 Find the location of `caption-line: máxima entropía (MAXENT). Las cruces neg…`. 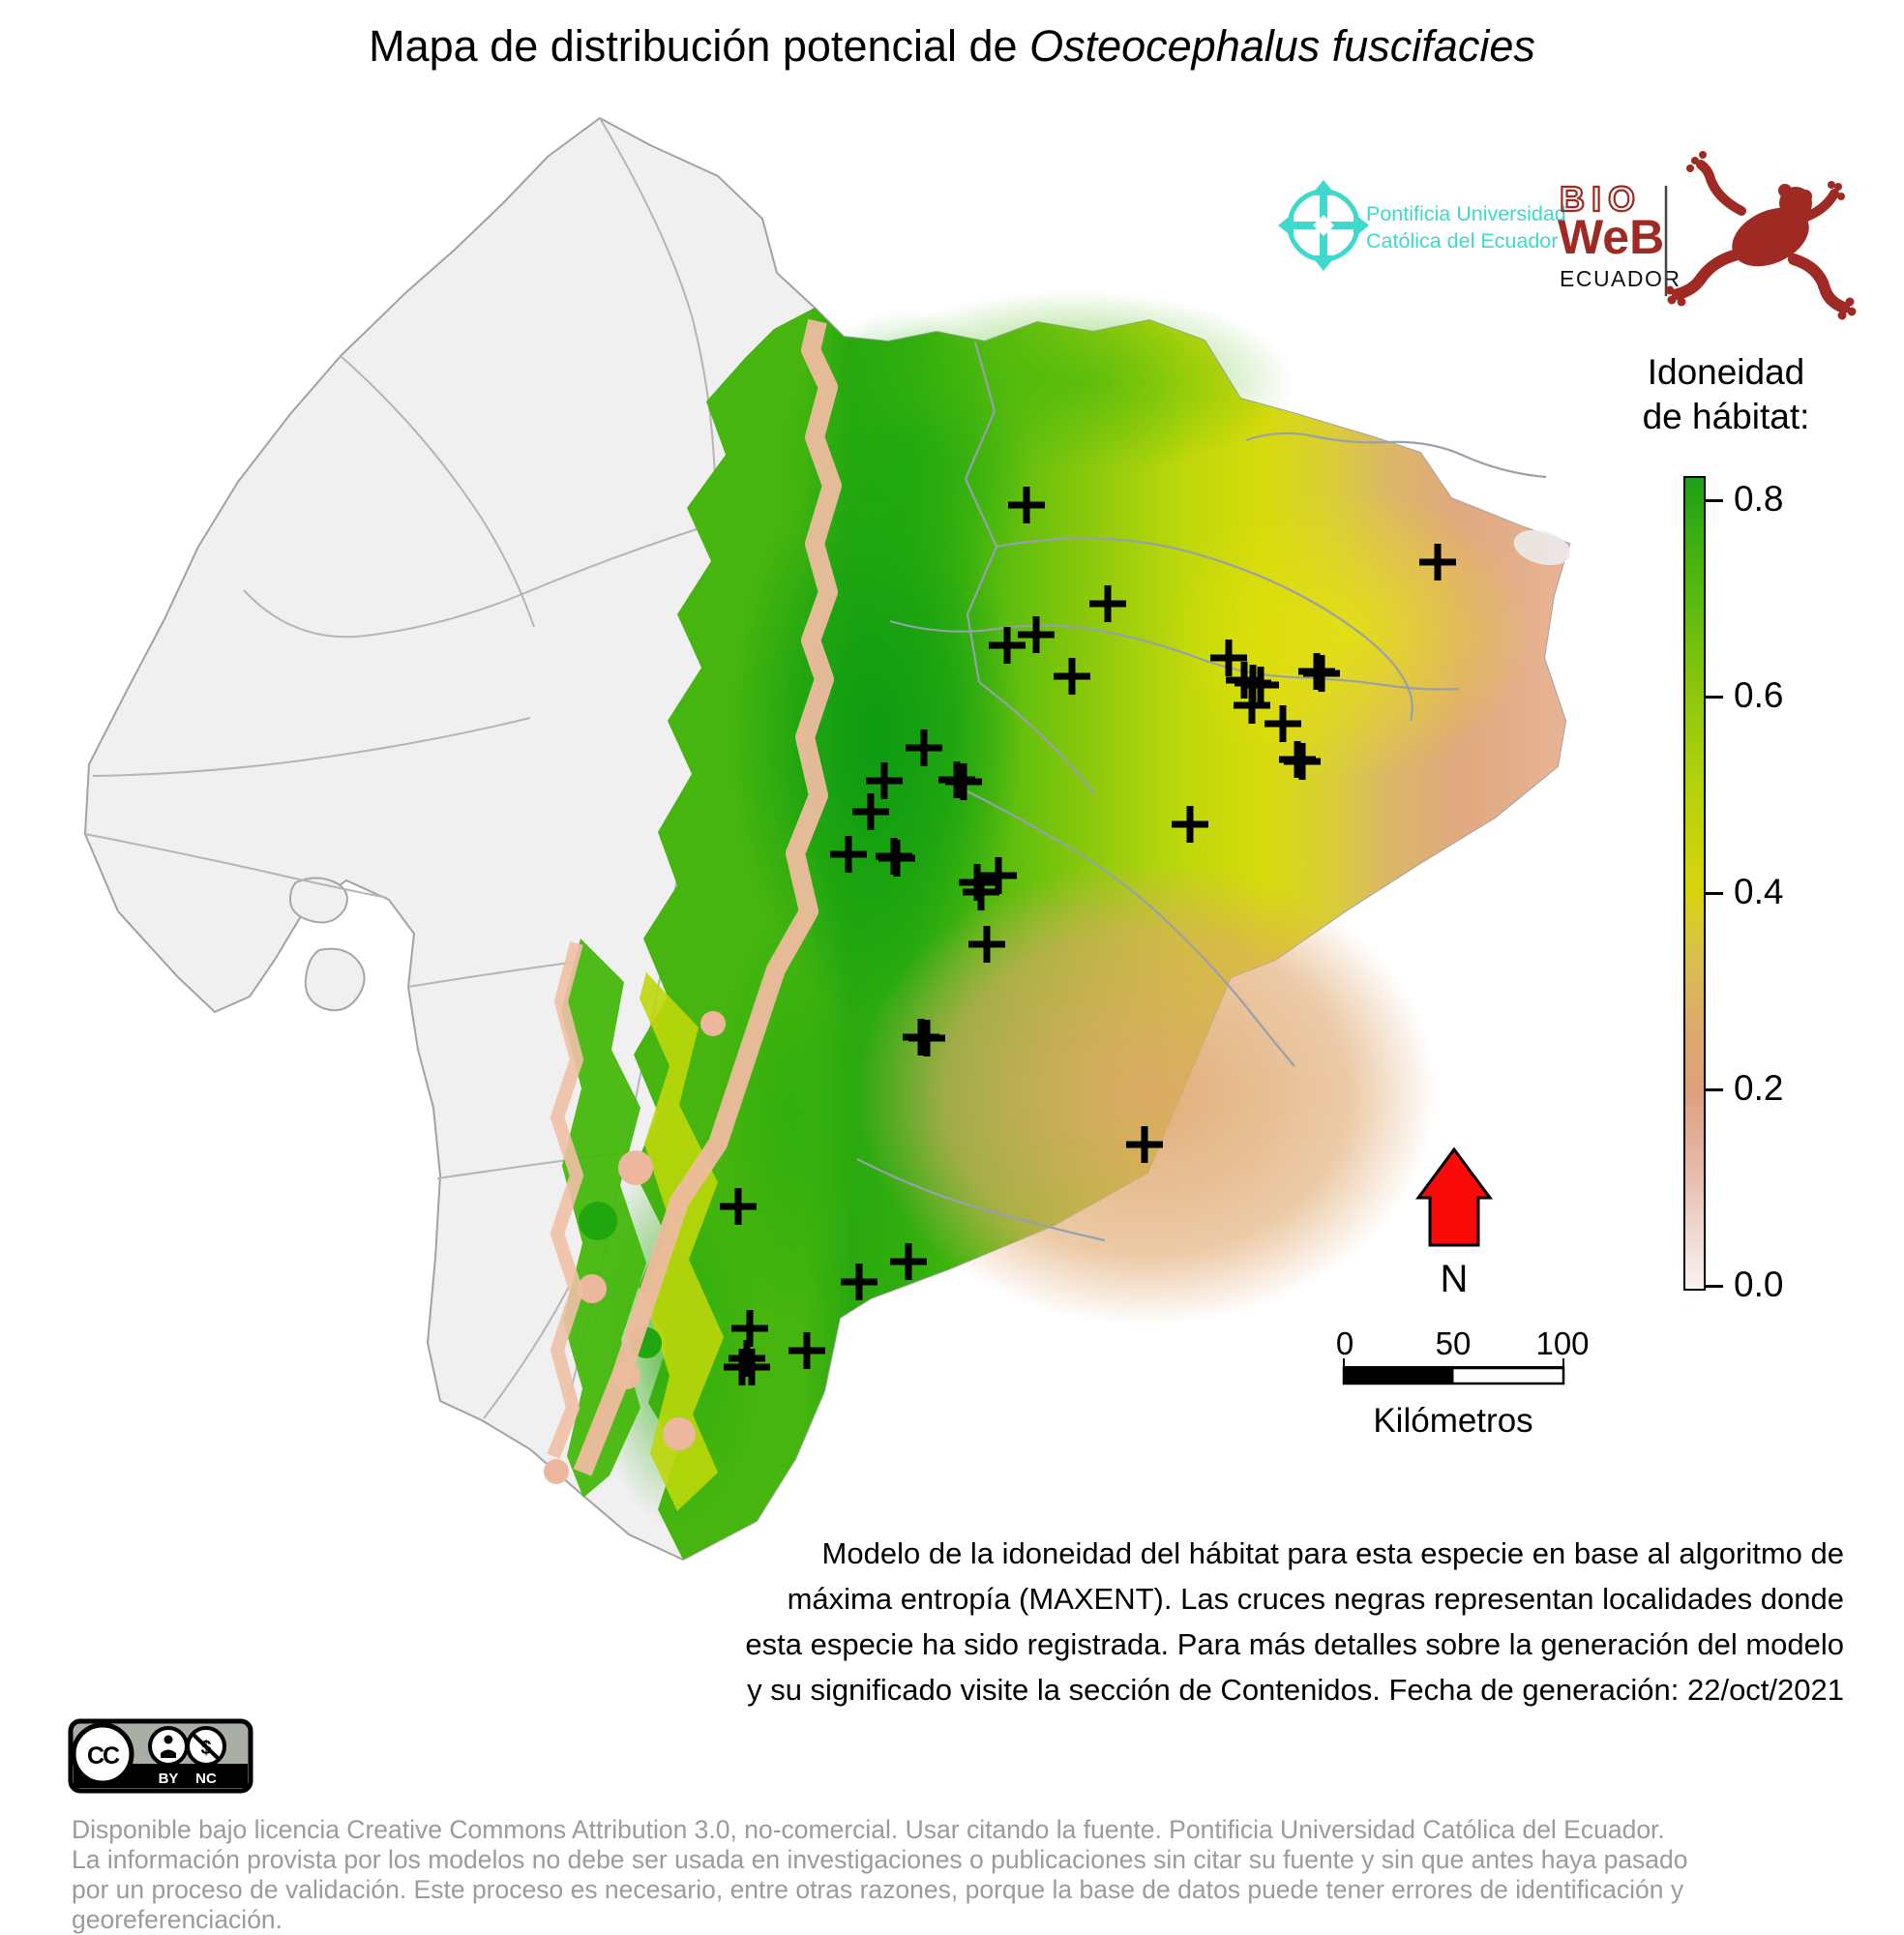

caption-line: máxima entropía (MAXENT). Las cruces neg… is located at coordinates (1316, 1599).